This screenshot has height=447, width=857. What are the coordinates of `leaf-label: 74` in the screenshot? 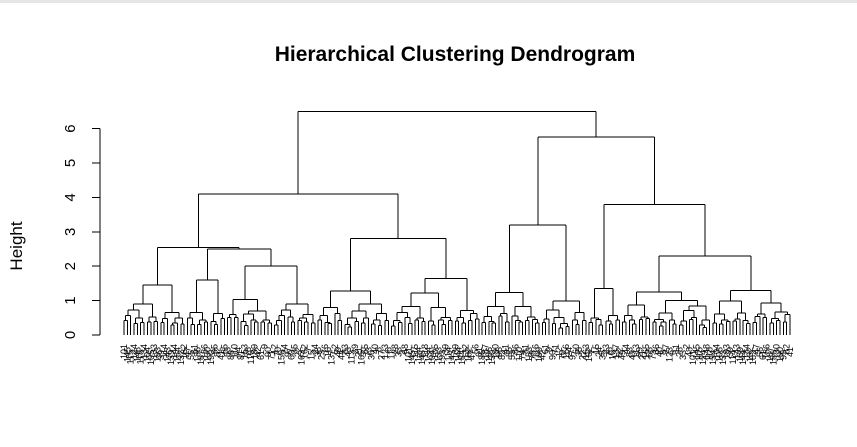 It's located at (522, 355).